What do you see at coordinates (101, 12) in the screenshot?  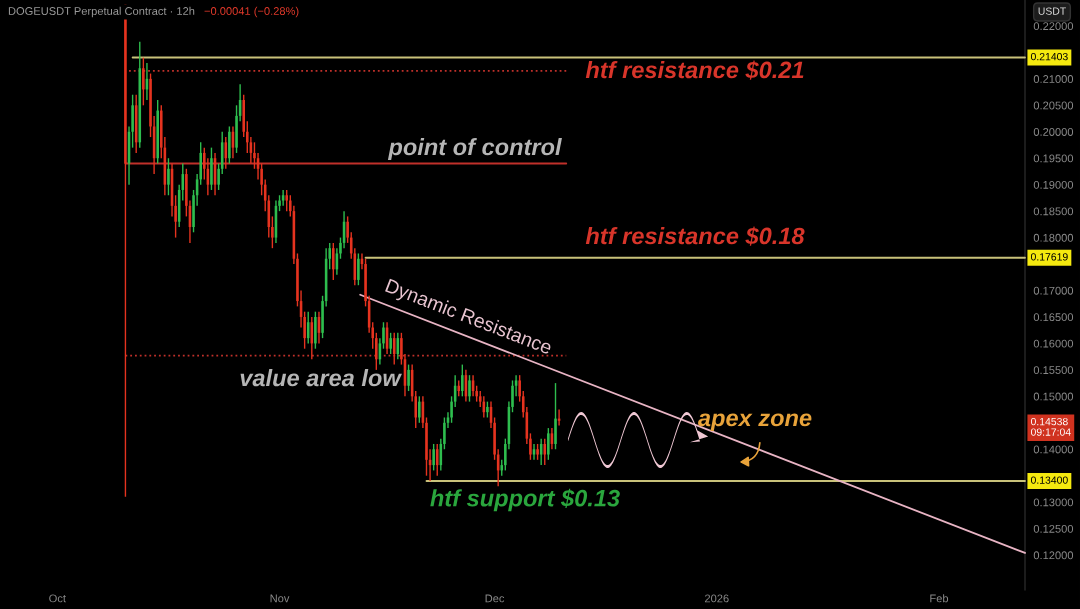 I see `text: DOGEUSDT Perpetual Contract · 12h` at bounding box center [101, 12].